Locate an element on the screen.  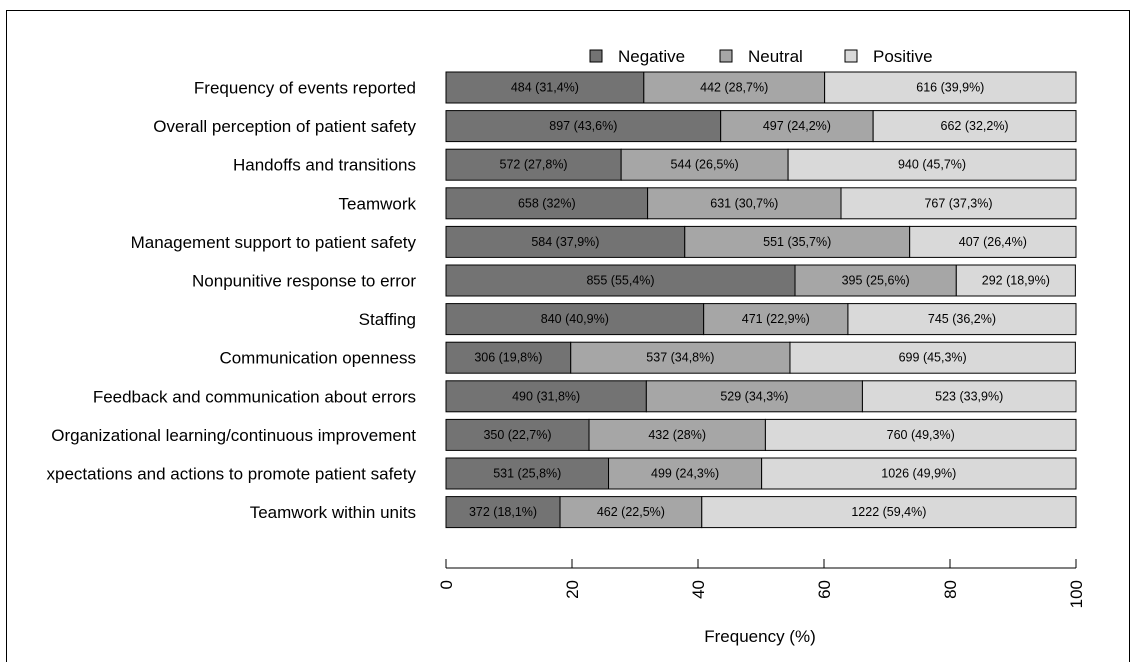
data-label: 840 (40,9%) is located at coordinates (575, 319).